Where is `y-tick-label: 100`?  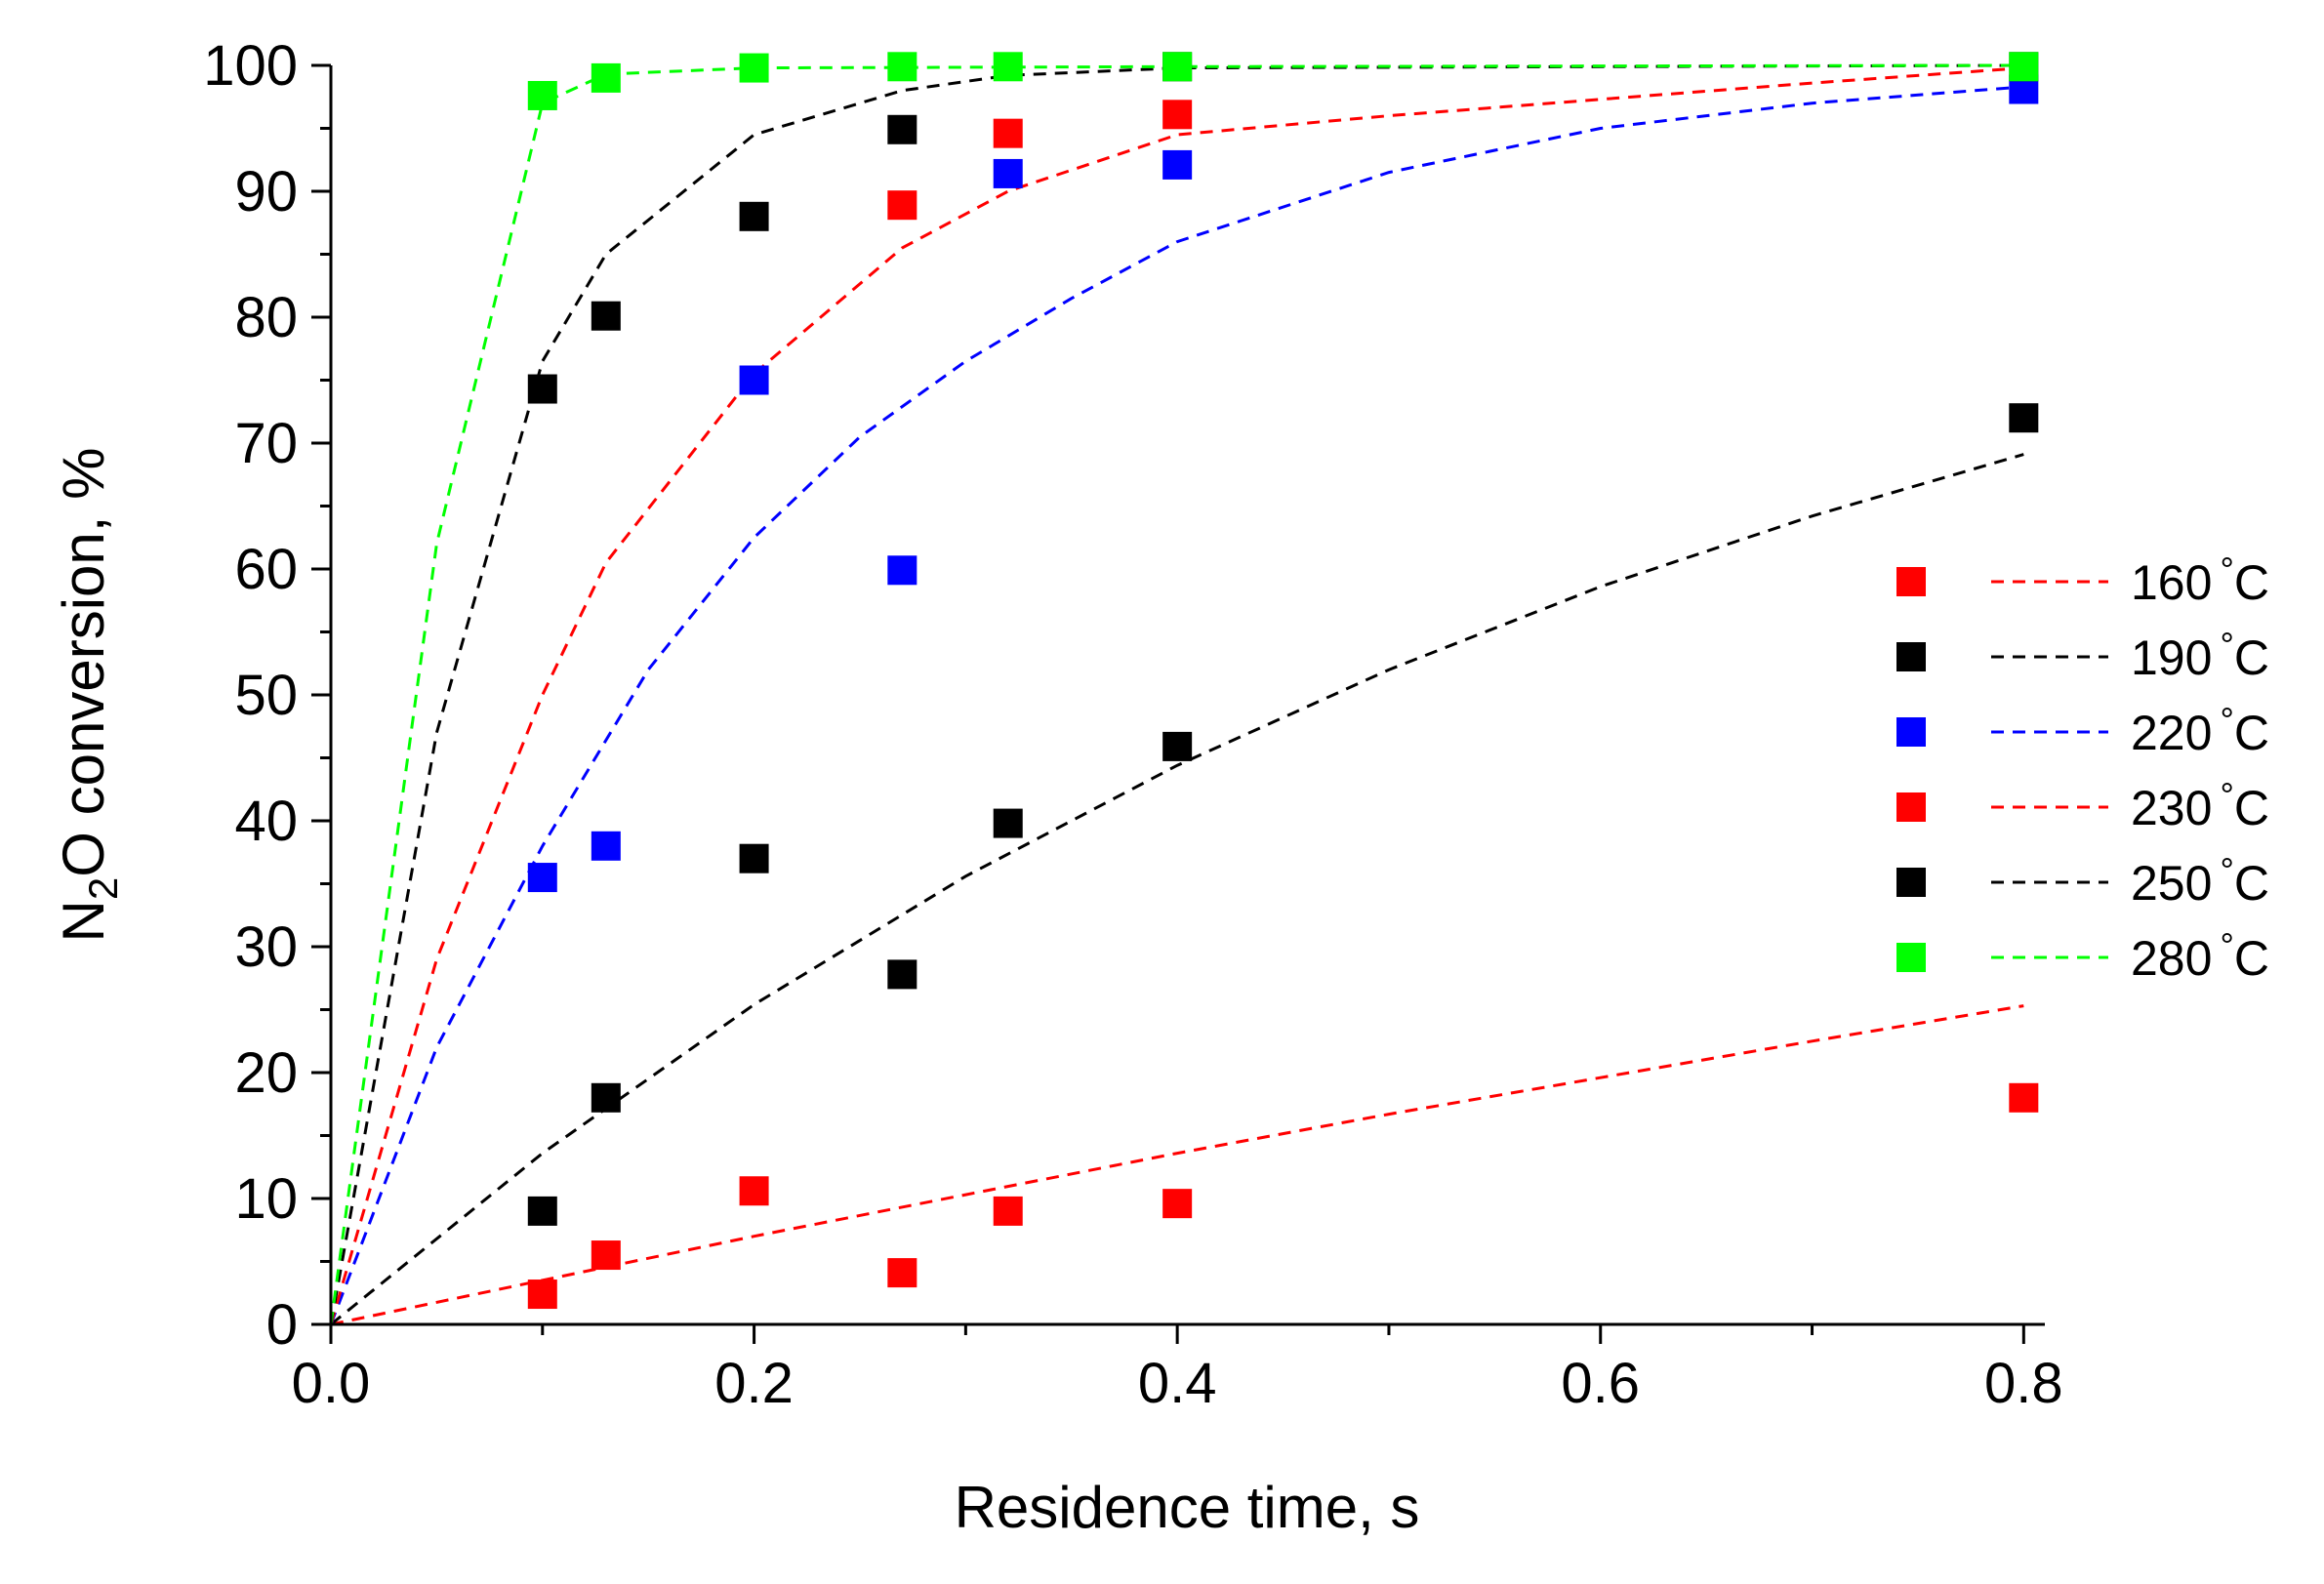 y-tick-label: 100 is located at coordinates (250, 66).